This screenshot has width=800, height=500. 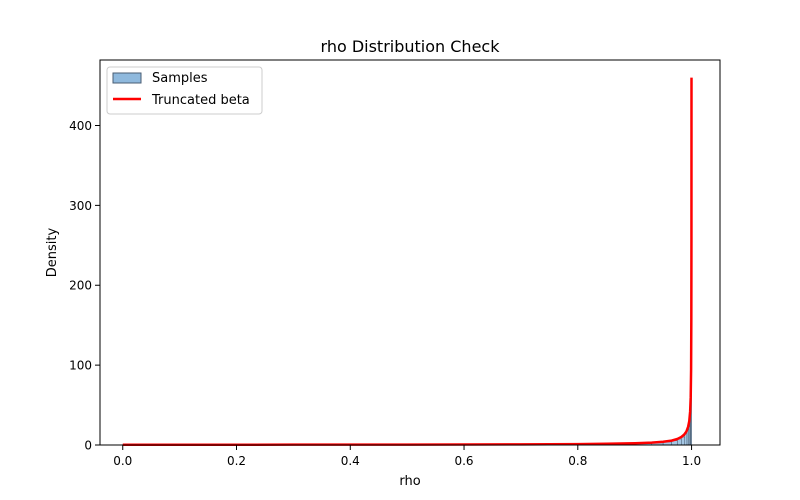 I want to click on x-axis-label: rho, so click(x=409, y=481).